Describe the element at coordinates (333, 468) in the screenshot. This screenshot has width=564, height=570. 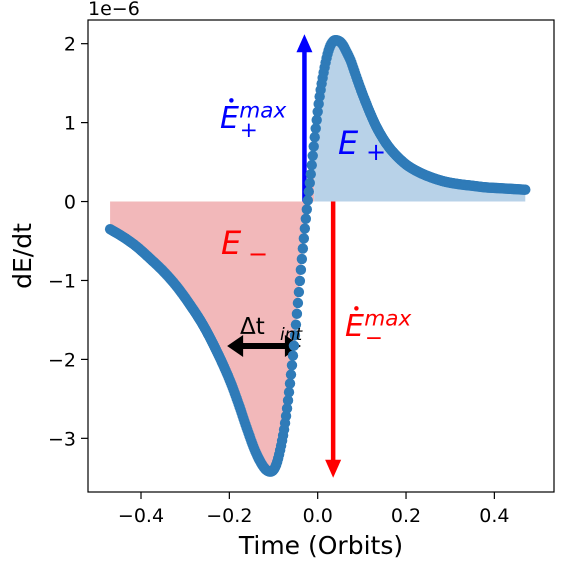
I see `e-minus-max-arrow-head` at that location.